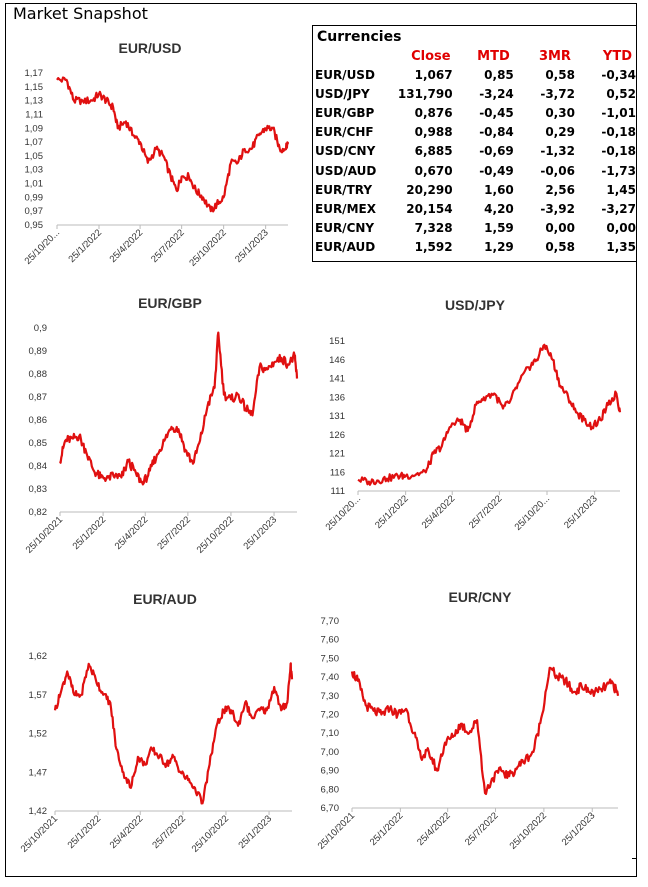  Describe the element at coordinates (475, 112) in the screenshot. I see `table-row: EUR/GBP 0,876 -0,45 0,30 -1,01` at that location.